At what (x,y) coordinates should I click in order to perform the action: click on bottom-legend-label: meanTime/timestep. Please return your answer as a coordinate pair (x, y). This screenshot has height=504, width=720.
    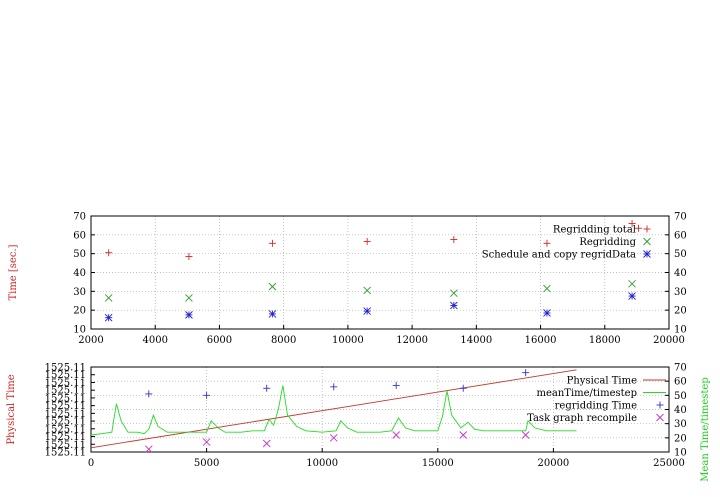
    Looking at the image, I should click on (586, 393).